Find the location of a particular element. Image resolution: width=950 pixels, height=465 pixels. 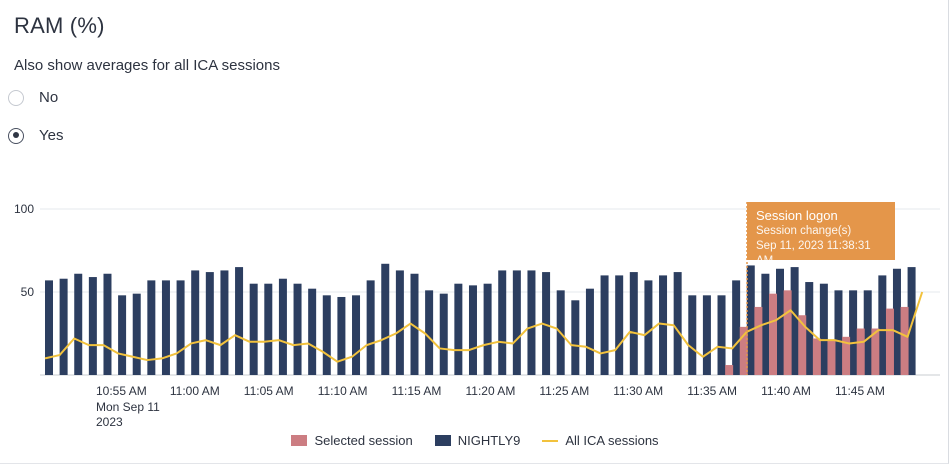

x-tick-label: 10:55 AM is located at coordinates (121, 391).